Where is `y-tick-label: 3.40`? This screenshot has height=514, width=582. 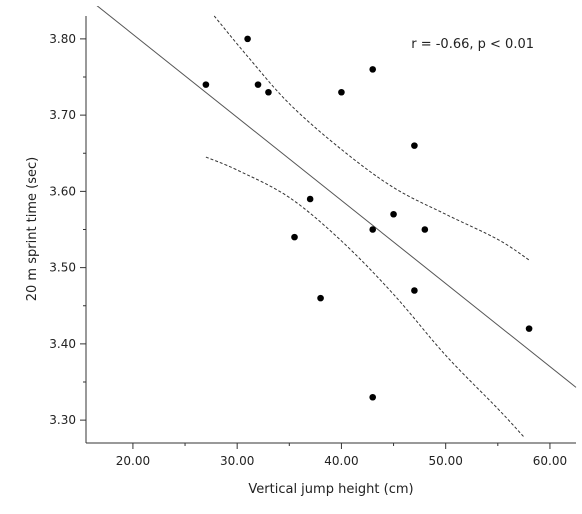
y-tick-label: 3.40 is located at coordinates (62, 344).